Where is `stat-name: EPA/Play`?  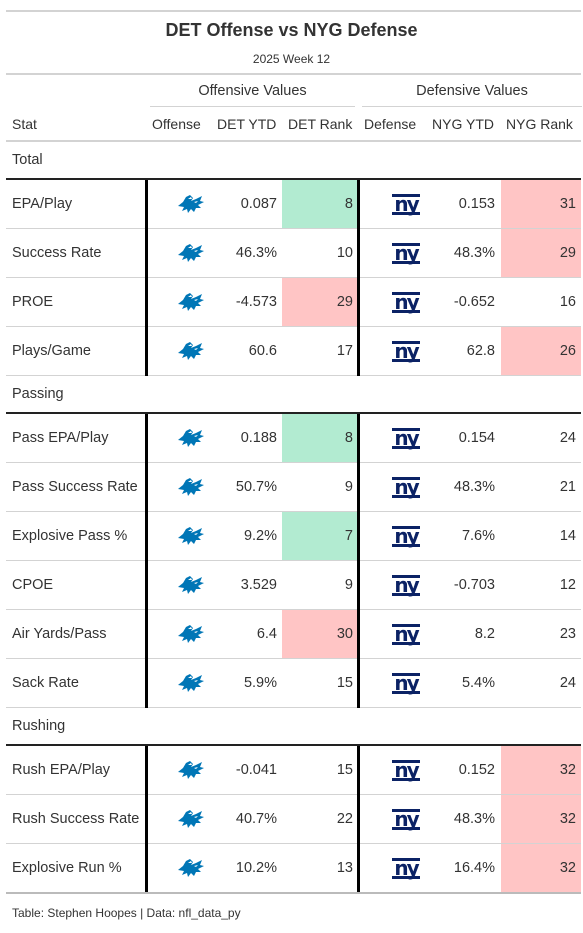
stat-name: EPA/Play is located at coordinates (42, 204).